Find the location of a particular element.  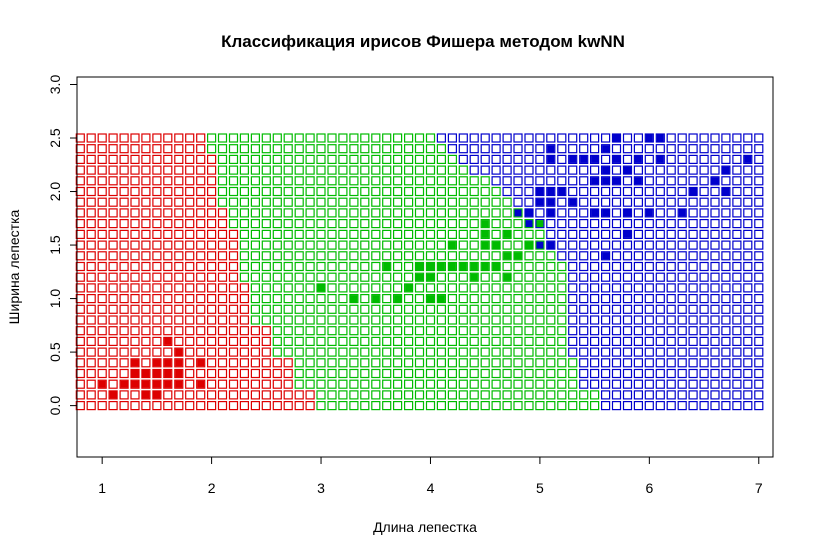

point-setosa is located at coordinates (168, 373).